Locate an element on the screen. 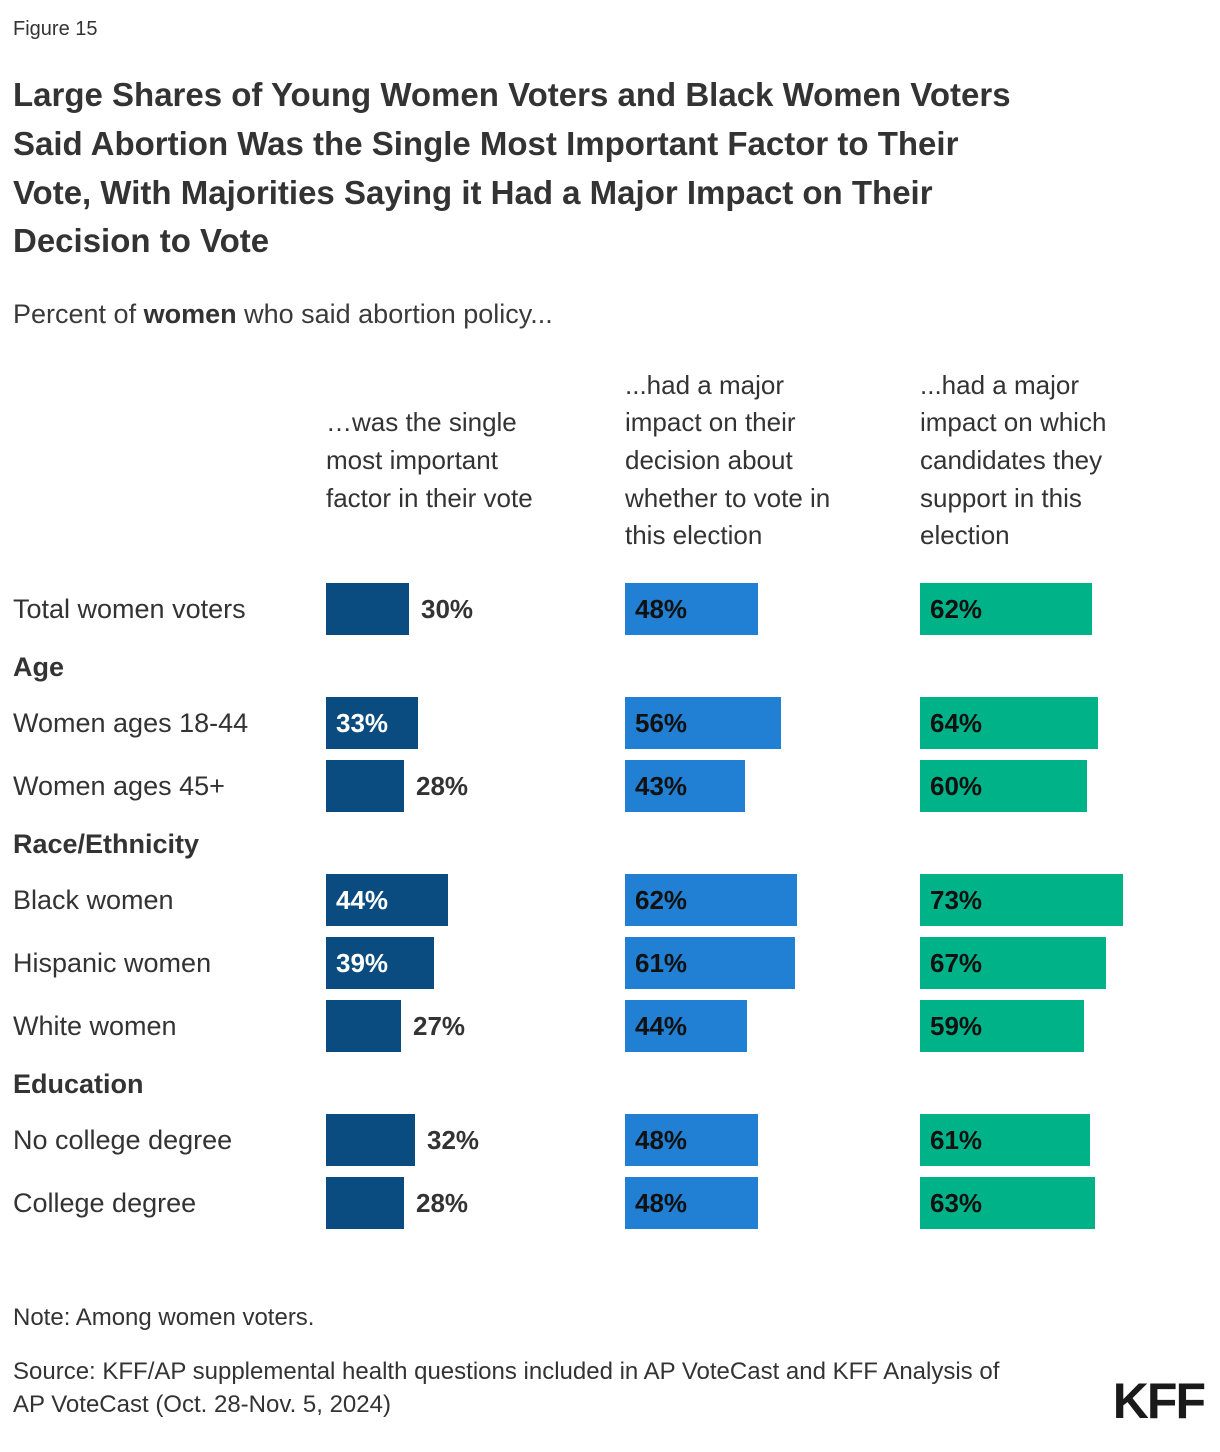  bar-cell: 43% is located at coordinates (772, 786).